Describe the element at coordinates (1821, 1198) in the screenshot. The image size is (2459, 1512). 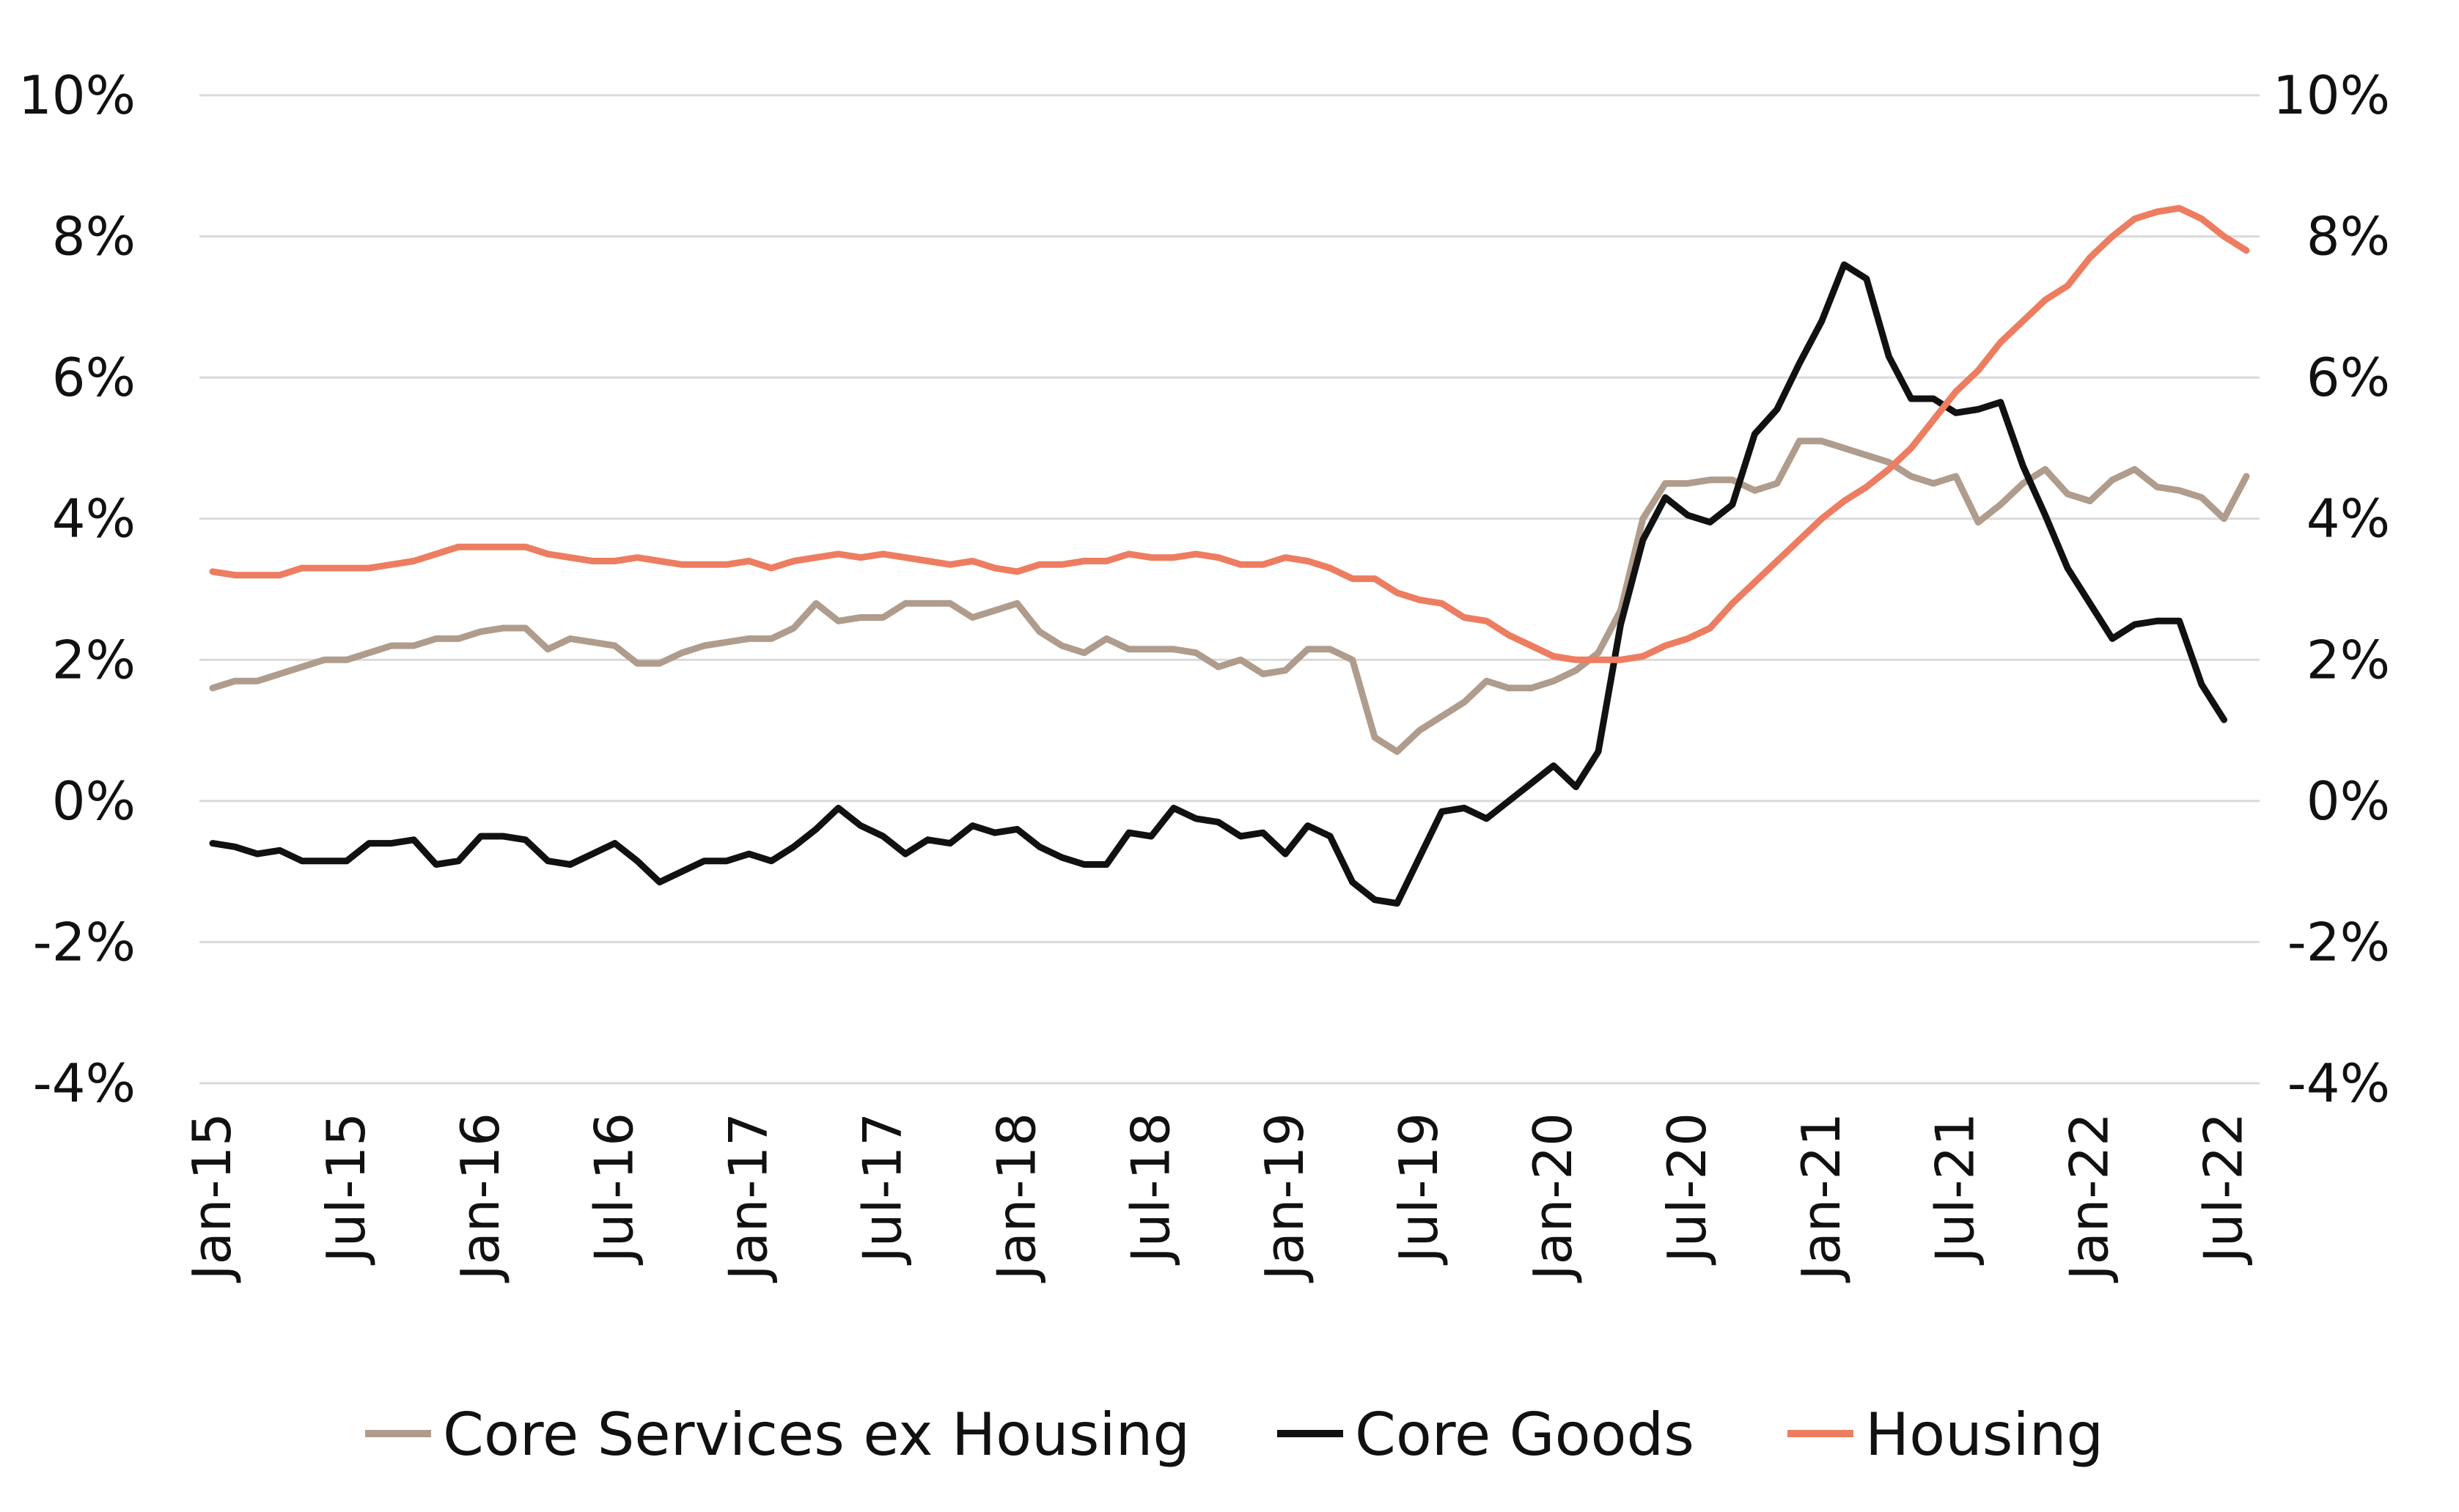
I see `x-tick-label: Jan-21` at that location.